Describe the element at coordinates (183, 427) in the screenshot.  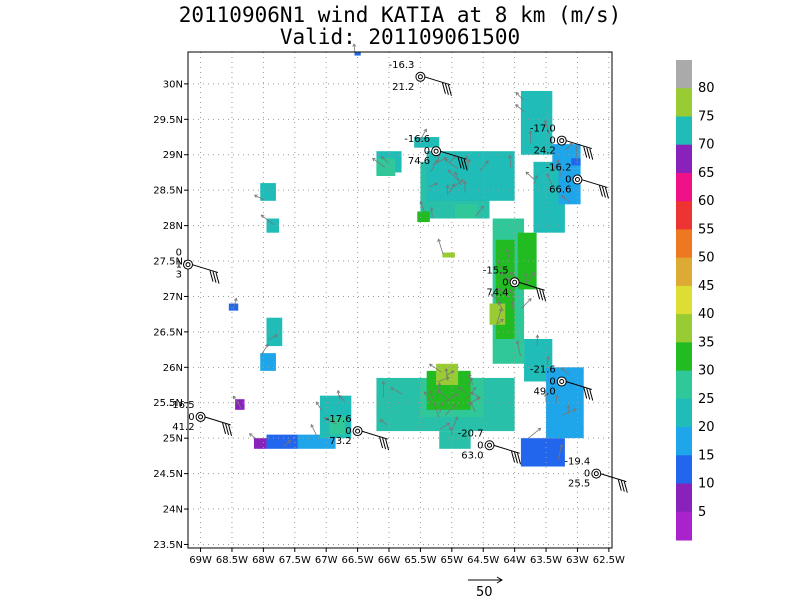
I see `station-height: 41.2` at that location.